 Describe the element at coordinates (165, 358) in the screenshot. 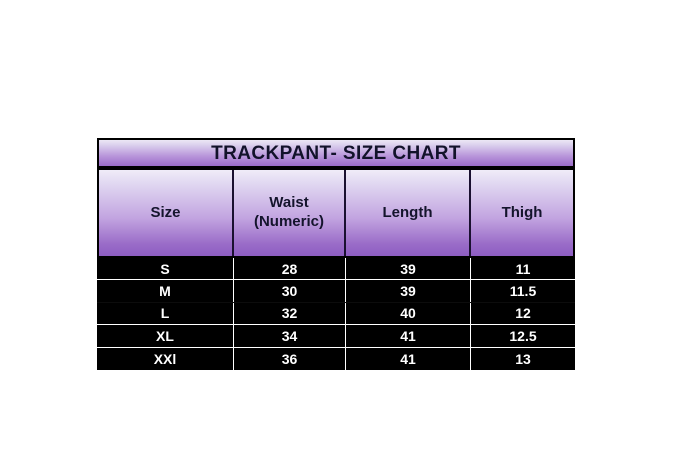

I see `cell-size: XXl` at that location.